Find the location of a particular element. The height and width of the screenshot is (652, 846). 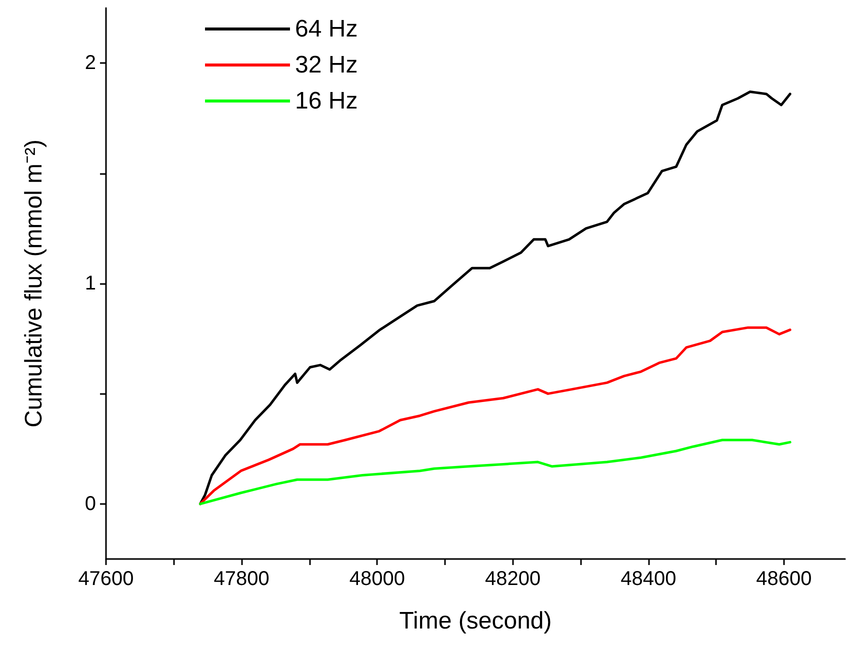

x-axis-title: Time (second) is located at coordinates (475, 621).